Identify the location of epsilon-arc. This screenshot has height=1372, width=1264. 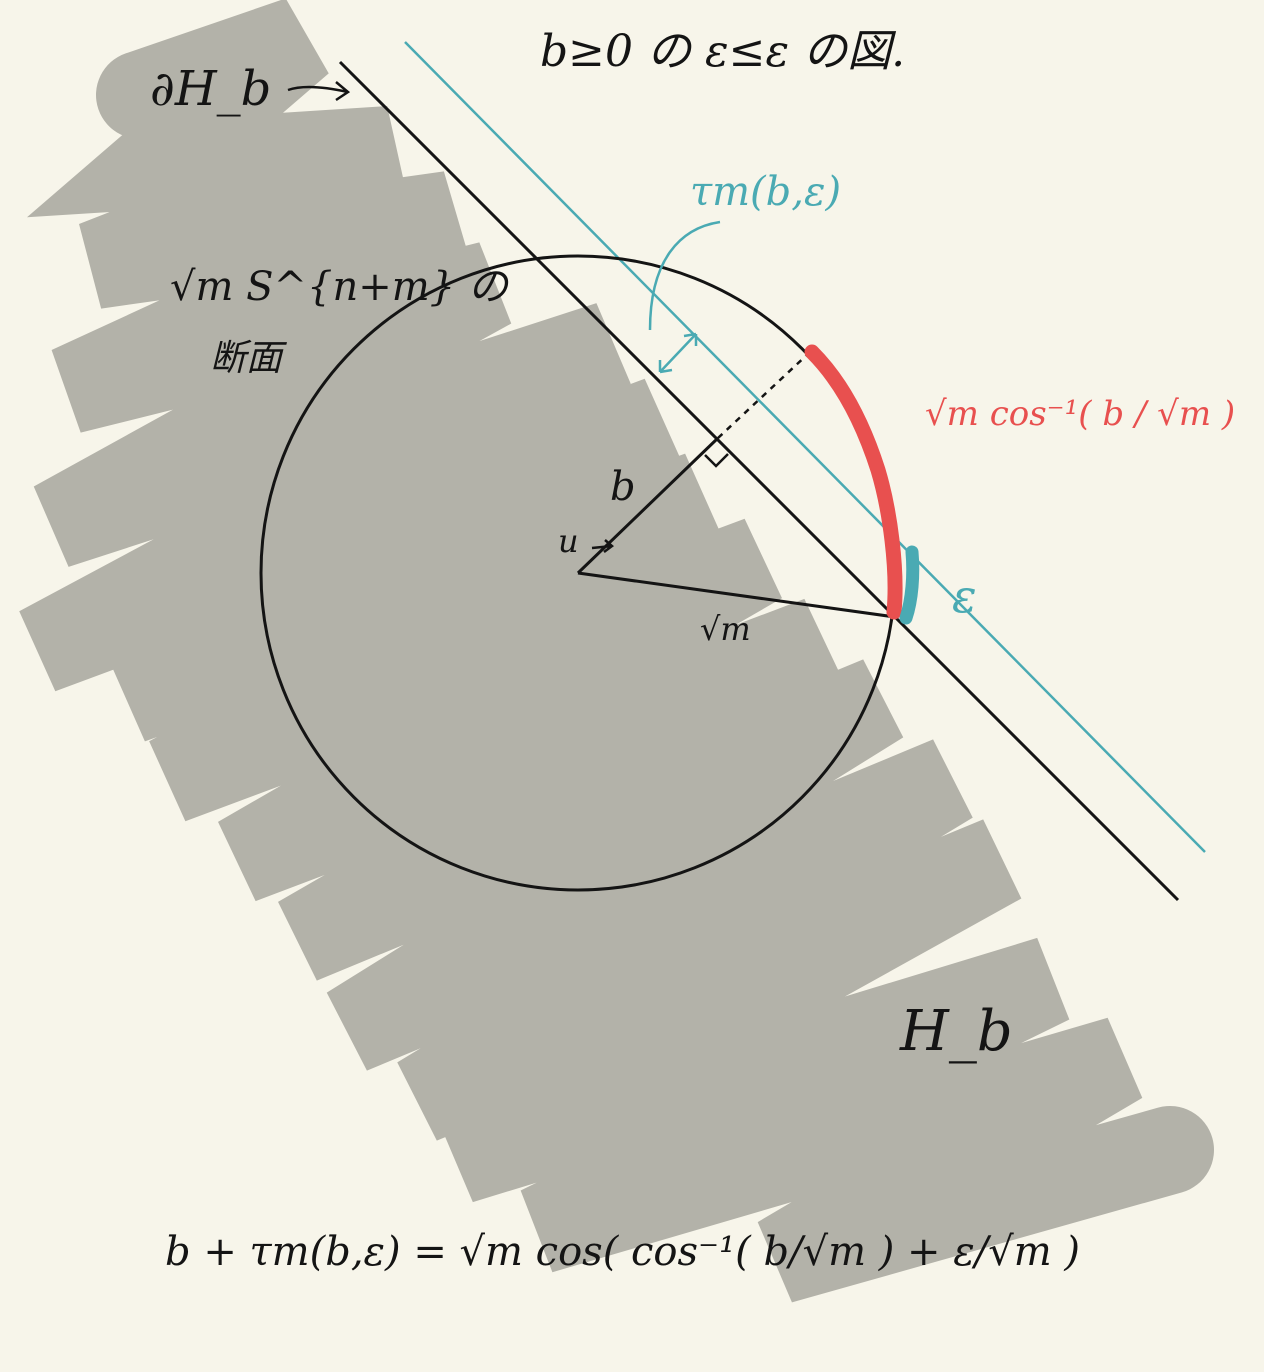
(909, 585).